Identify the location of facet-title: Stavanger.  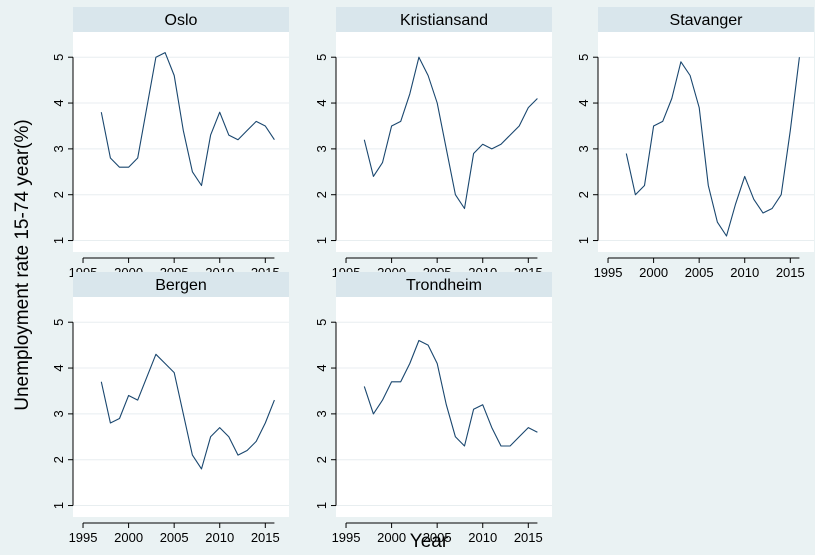
(707, 20).